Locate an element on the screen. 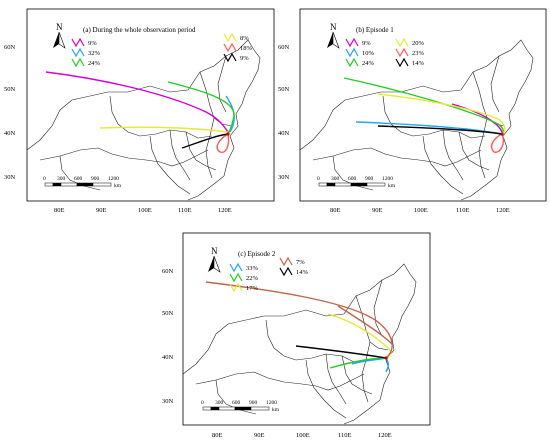 The image size is (550, 443). north-arrow: N is located at coordinates (333, 35).